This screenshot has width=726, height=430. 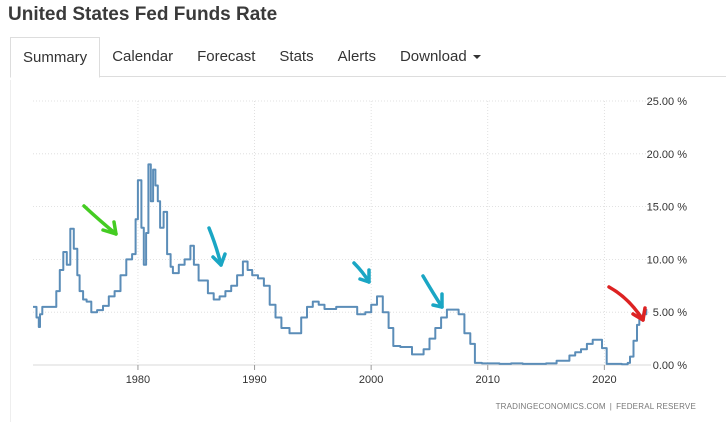 I want to click on chevron-down-icon, so click(x=476, y=57).